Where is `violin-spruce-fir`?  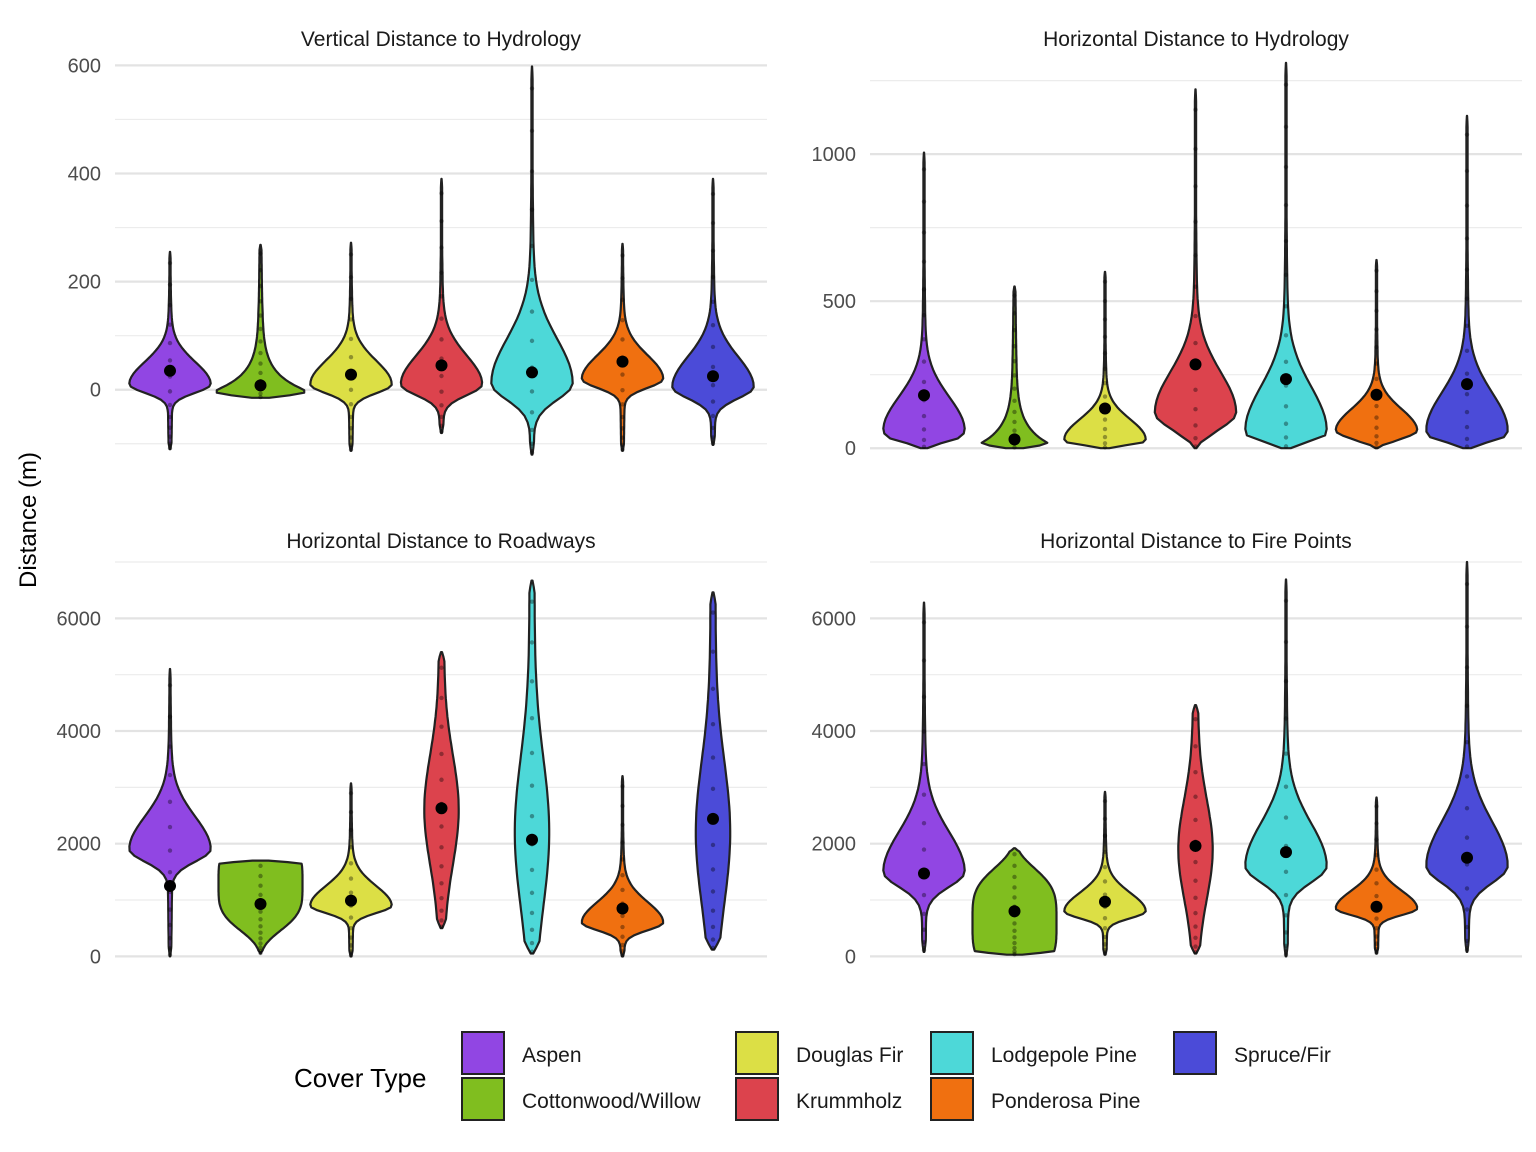 violin-spruce-fir is located at coordinates (713, 311).